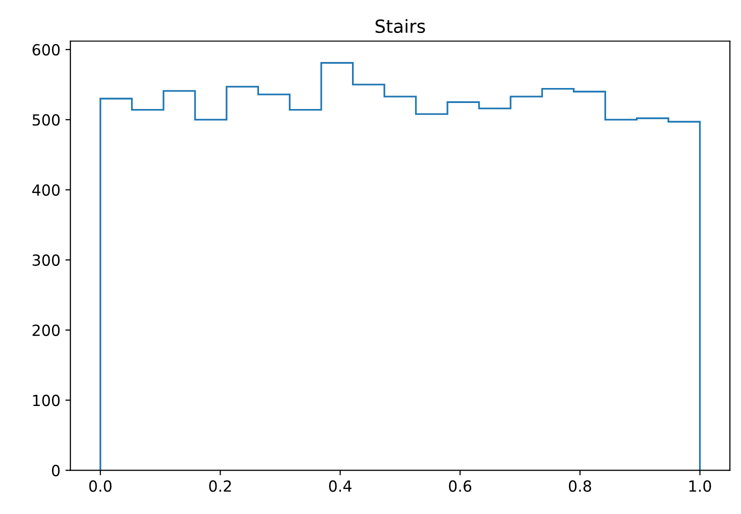 Image resolution: width=741 pixels, height=514 pixels. What do you see at coordinates (46, 50) in the screenshot?
I see `y-tick-label: 600` at bounding box center [46, 50].